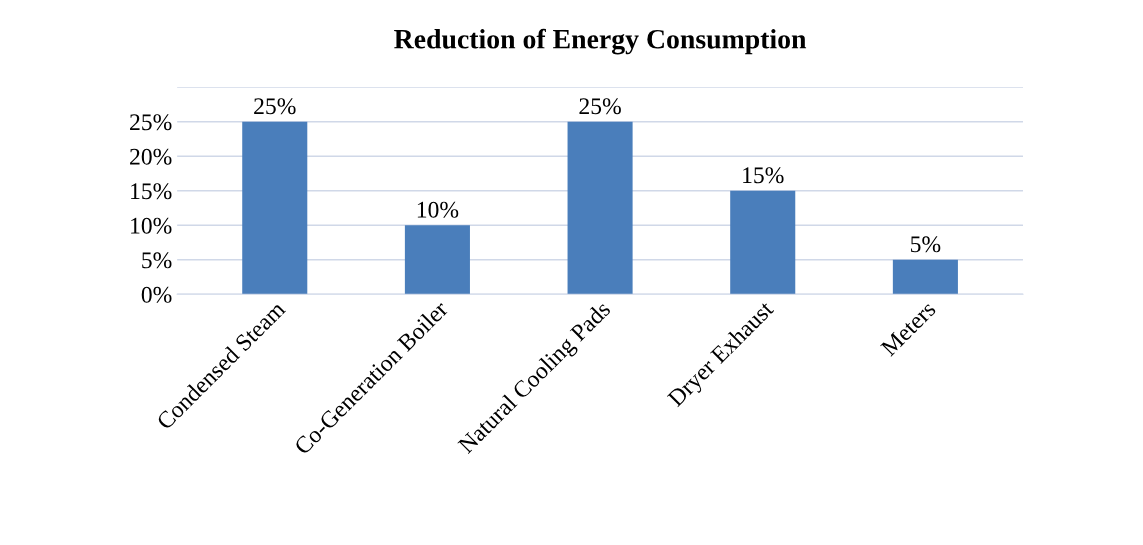 The height and width of the screenshot is (545, 1143). Describe the element at coordinates (151, 122) in the screenshot. I see `y-tick-label: 25%` at that location.